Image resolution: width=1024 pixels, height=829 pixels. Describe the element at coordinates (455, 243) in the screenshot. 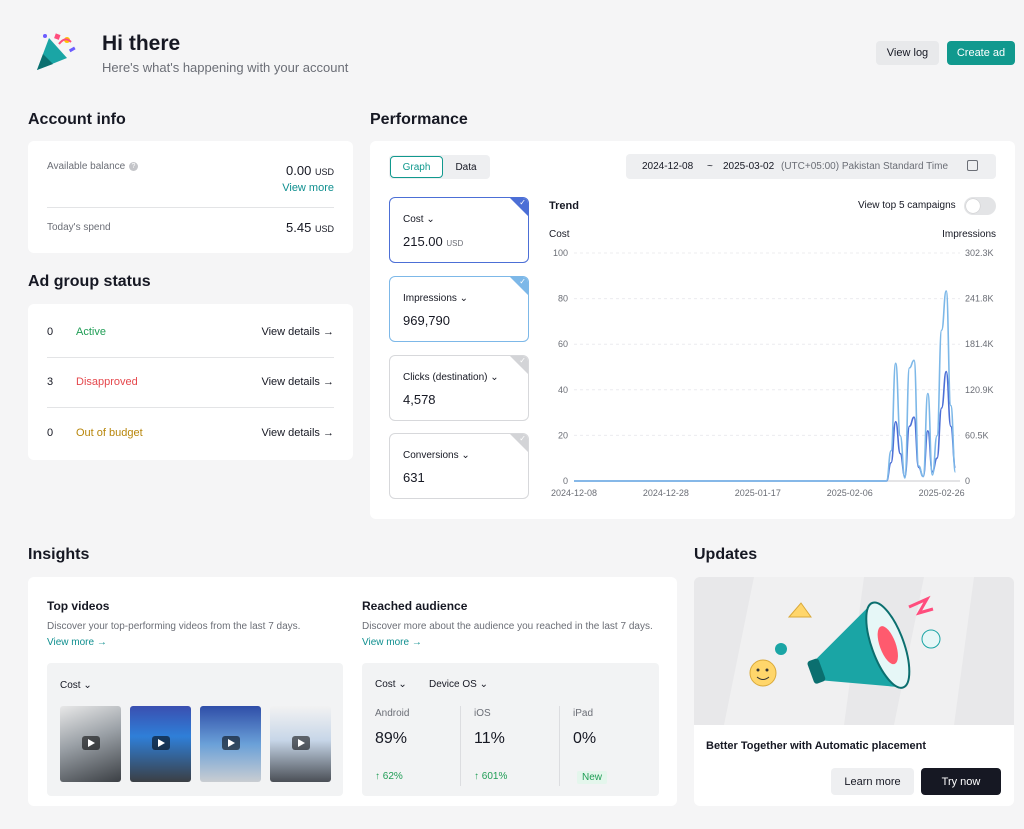

I see `metric-unit: USD` at that location.